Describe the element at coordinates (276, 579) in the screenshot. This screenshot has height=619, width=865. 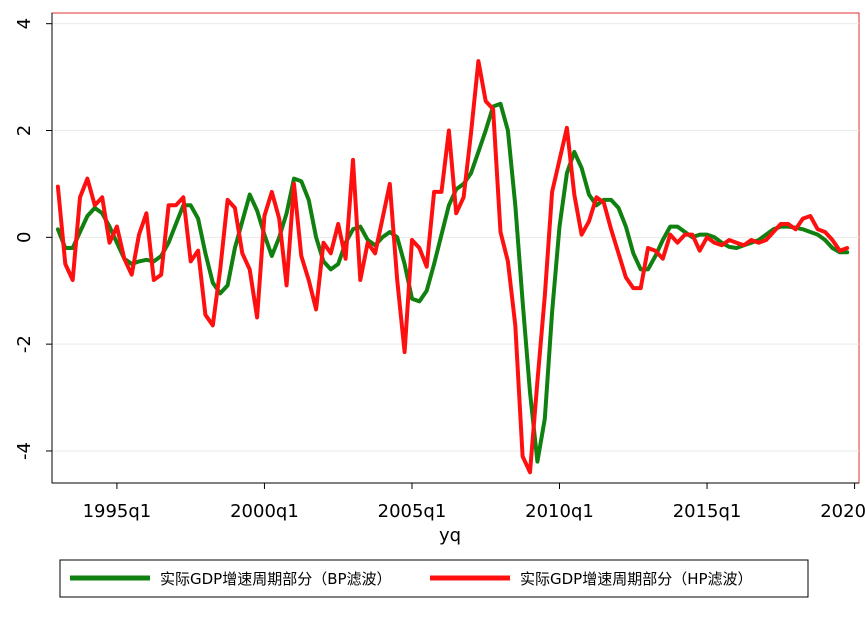
I see `legend-label-bp: 实际GDP增速周期部分（BP滤波）` at that location.